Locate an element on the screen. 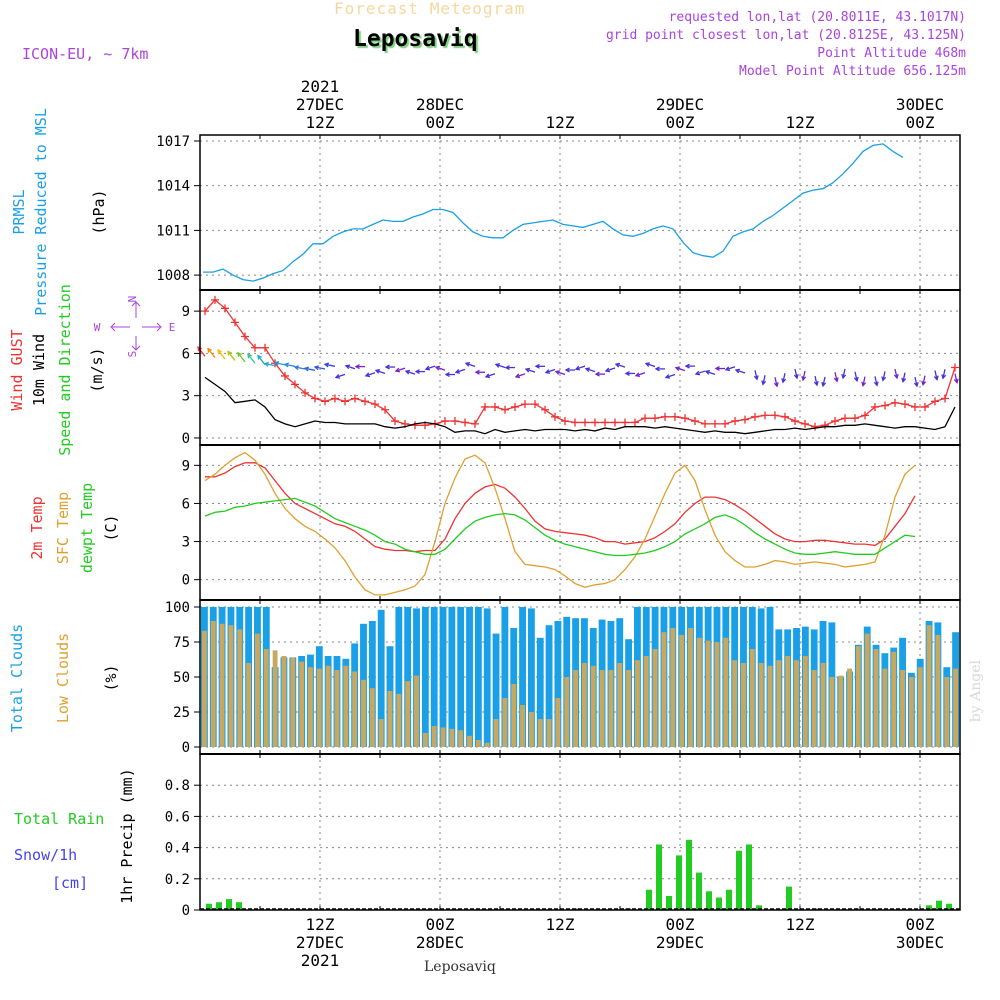 This screenshot has width=1000, height=1000. y-tick-label: 100 is located at coordinates (177, 608).